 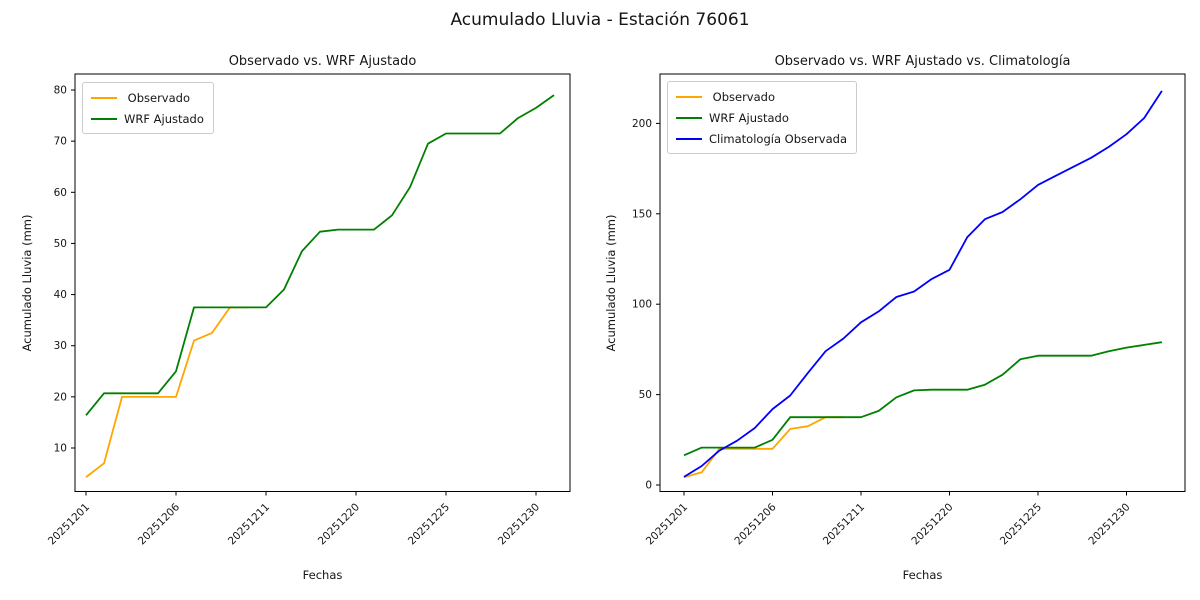 What do you see at coordinates (322, 61) in the screenshot?
I see `left-subplot-title: Observado vs. WRF Ajustado` at bounding box center [322, 61].